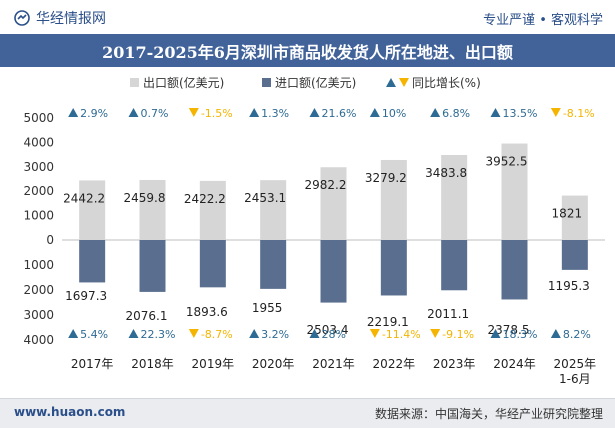 The image size is (615, 428). Describe the element at coordinates (38, 118) in the screenshot. I see `y-tick-label: 5000` at that location.